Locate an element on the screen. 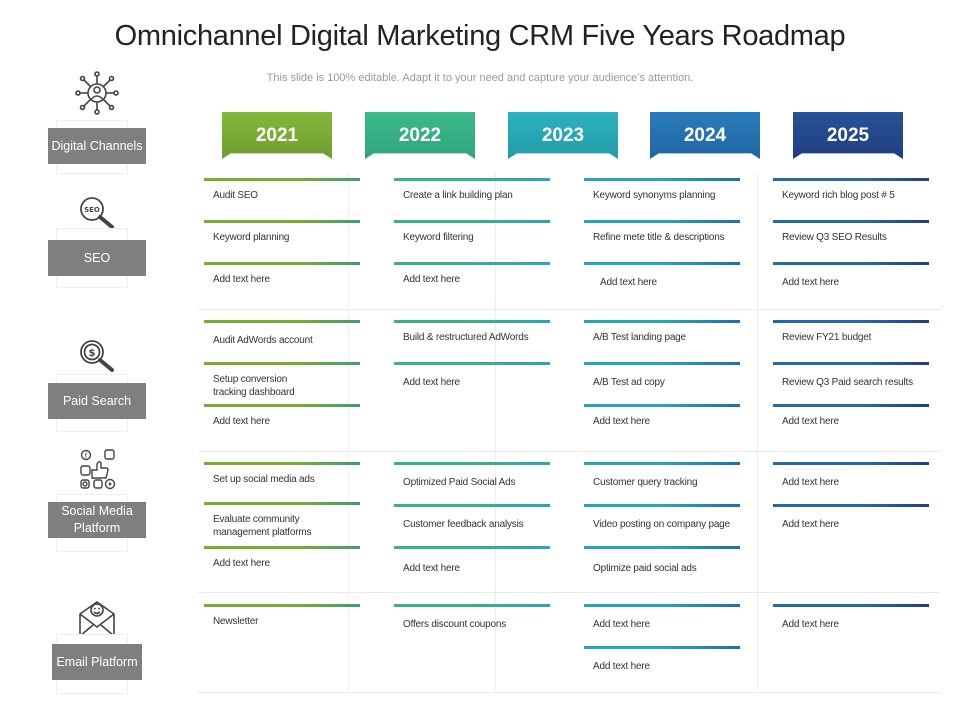  category-digital-channels: Digital Channels is located at coordinates (97, 146).